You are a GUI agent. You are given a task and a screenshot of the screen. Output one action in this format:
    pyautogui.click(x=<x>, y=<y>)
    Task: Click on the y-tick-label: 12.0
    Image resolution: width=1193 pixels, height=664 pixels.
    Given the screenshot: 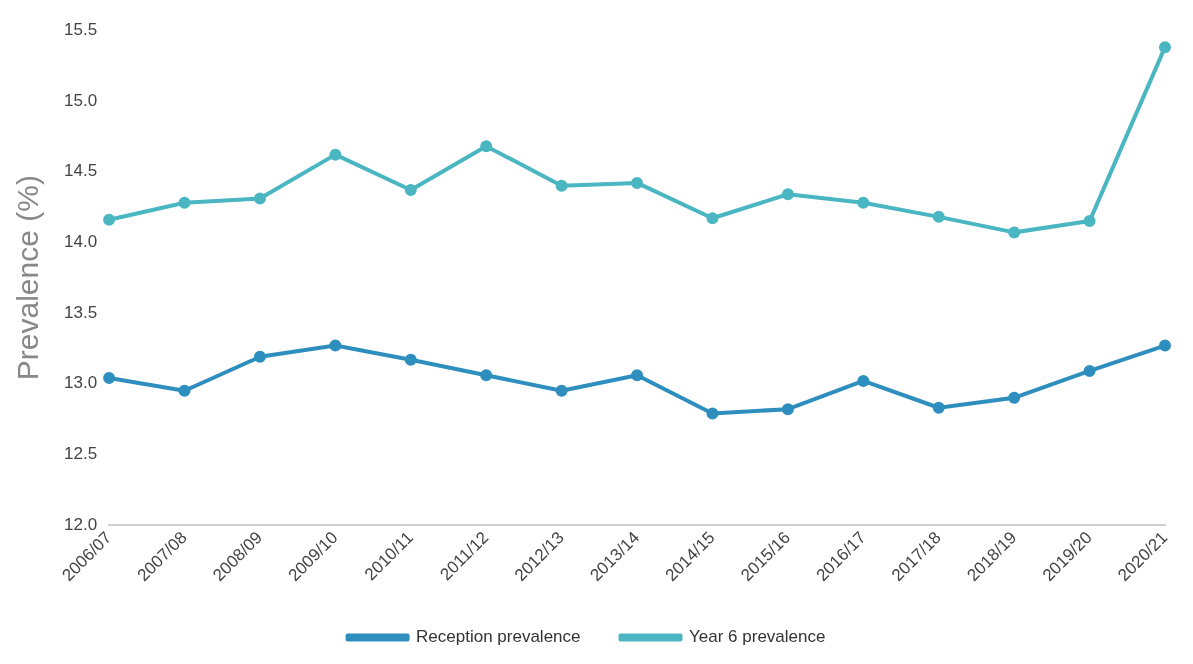 What is the action you would take?
    pyautogui.click(x=80, y=524)
    